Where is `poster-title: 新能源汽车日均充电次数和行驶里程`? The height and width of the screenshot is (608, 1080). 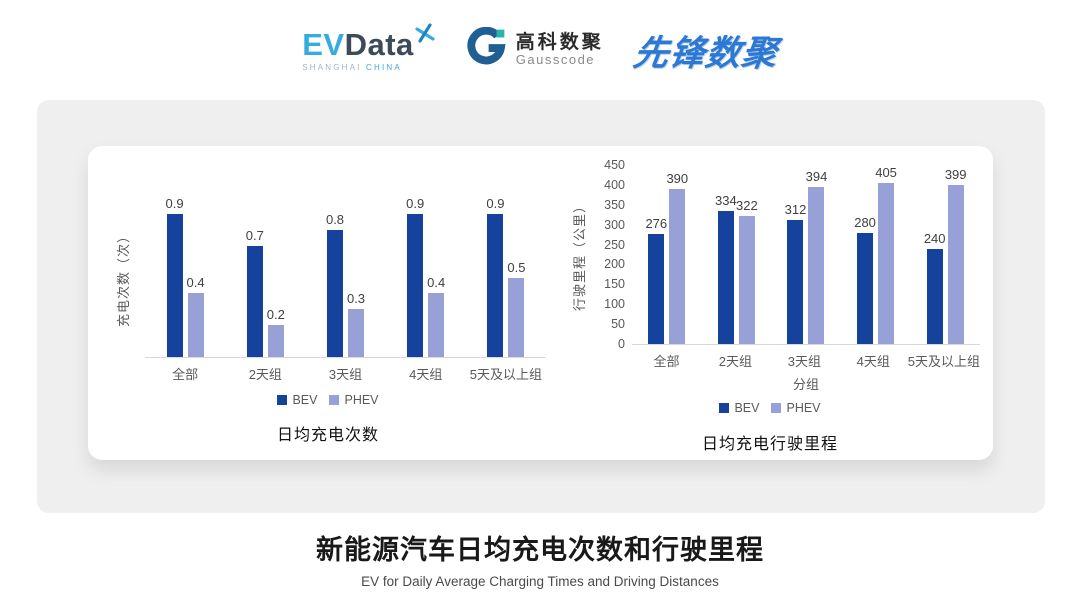 poster-title: 新能源汽车日均充电次数和行驶里程 is located at coordinates (540, 550).